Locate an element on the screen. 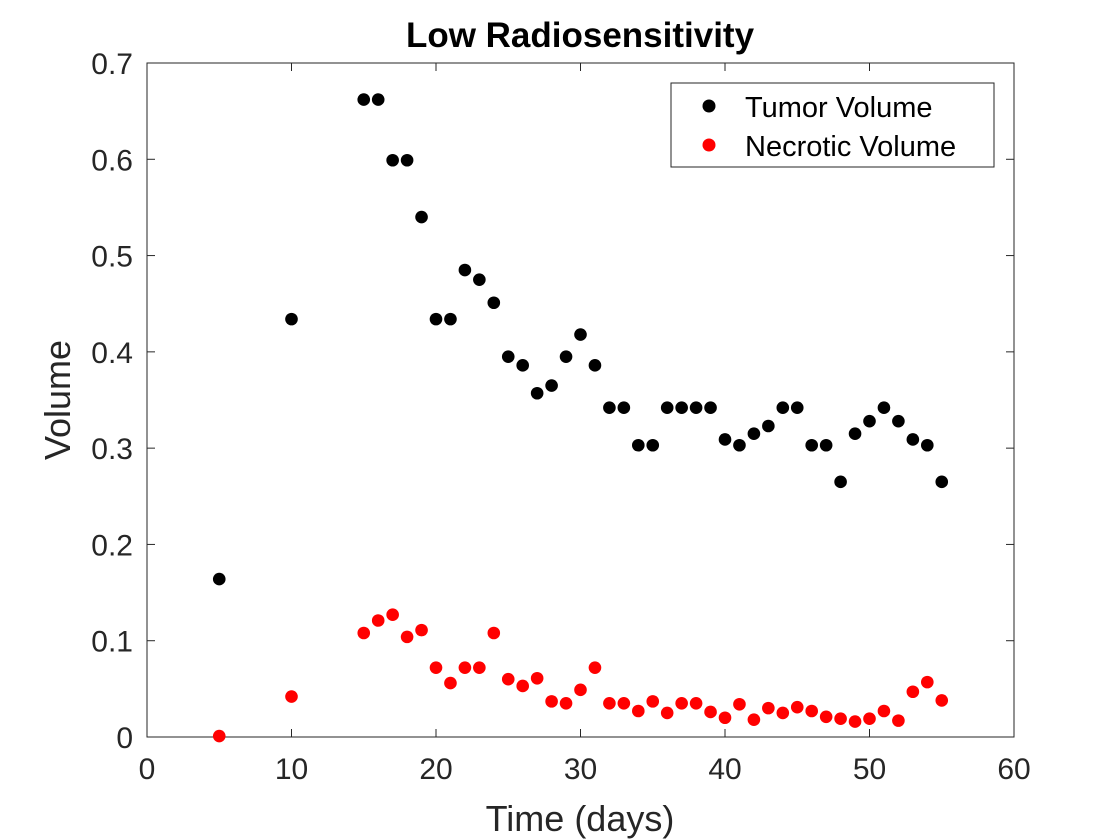  chart-title: Low Radiosensitivity is located at coordinates (580, 35).